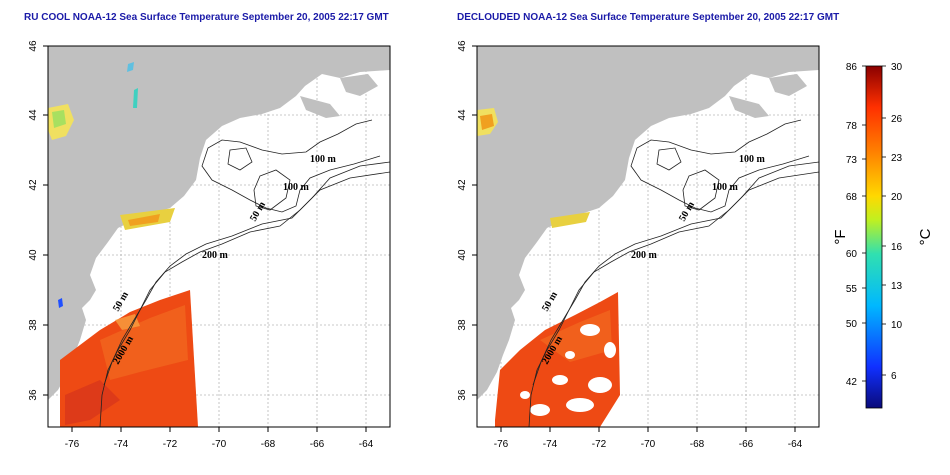  What do you see at coordinates (897, 67) in the screenshot?
I see `celsius-tick: 30` at bounding box center [897, 67].